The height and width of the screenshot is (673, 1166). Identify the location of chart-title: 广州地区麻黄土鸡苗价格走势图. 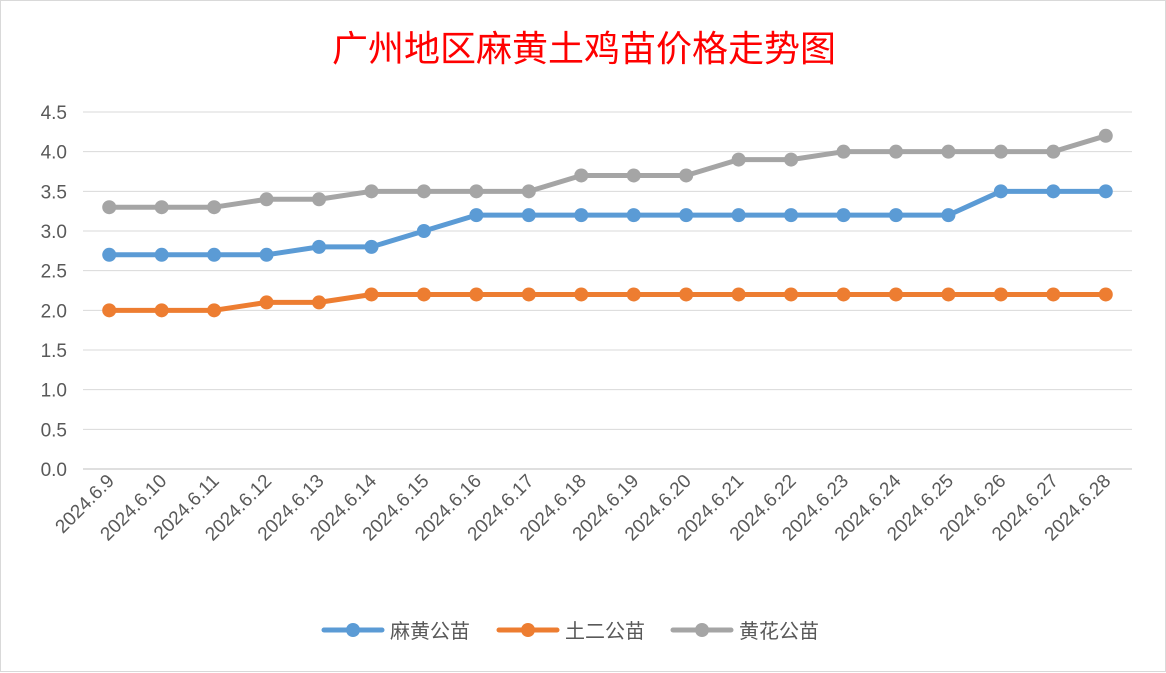
(584, 49).